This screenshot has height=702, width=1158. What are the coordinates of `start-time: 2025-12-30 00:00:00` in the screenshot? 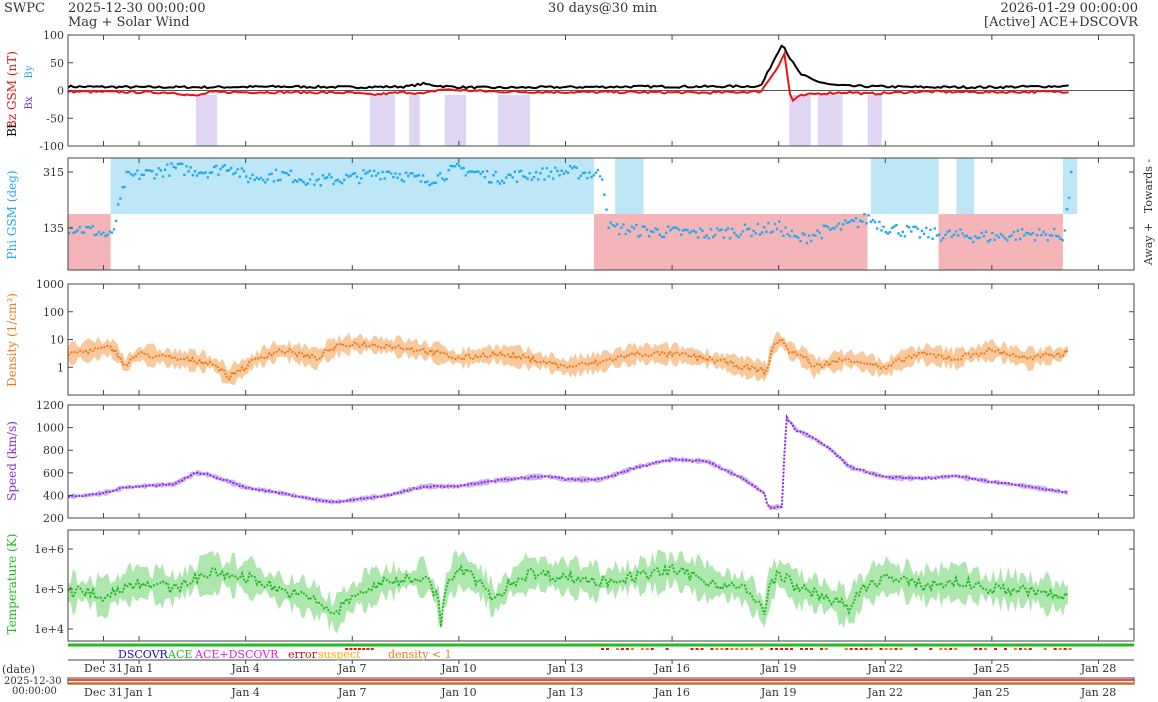 It's located at (137, 8).